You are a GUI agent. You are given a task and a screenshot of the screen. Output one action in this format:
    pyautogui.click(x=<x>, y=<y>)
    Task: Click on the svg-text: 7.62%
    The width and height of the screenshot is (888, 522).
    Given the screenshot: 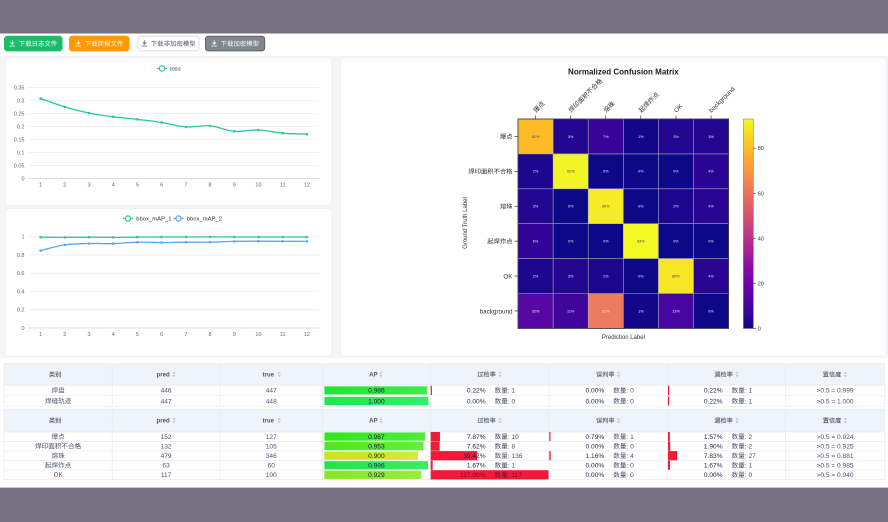 What is the action you would take?
    pyautogui.click(x=476, y=446)
    